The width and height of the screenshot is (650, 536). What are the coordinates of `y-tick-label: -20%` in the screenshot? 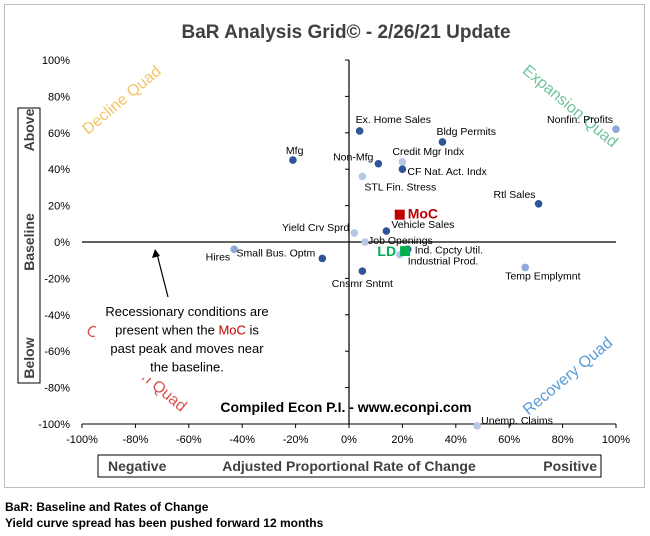 It's located at (57, 279).